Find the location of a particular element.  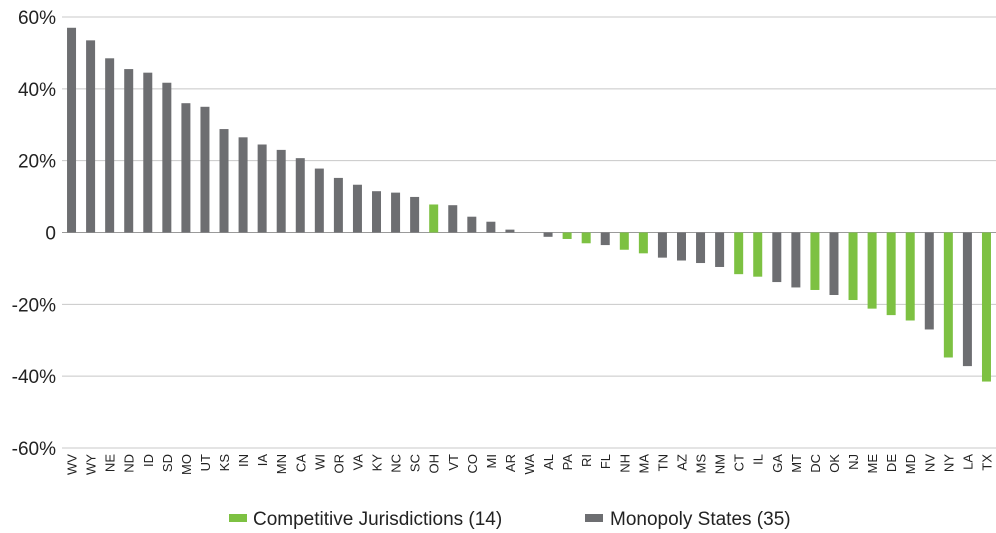

bar-ga is located at coordinates (777, 257).